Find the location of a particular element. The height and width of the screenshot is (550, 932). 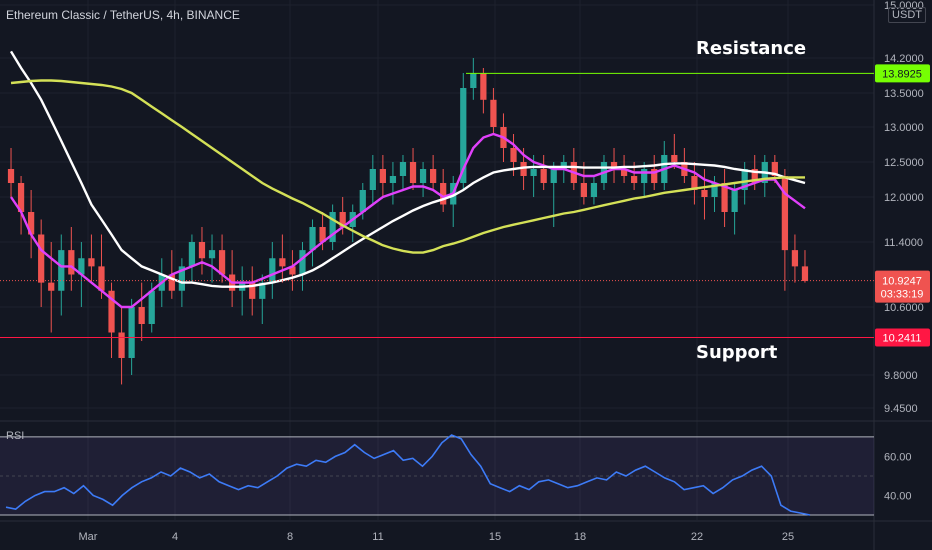

price-tick-label: 12.0000 is located at coordinates (904, 198).